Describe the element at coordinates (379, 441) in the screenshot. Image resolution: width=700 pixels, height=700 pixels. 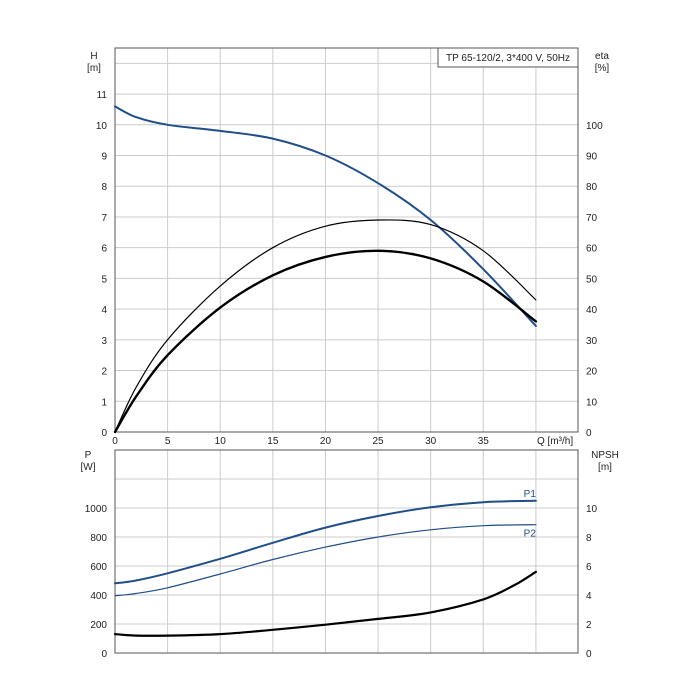
I see `q-tick-label: 25` at that location.